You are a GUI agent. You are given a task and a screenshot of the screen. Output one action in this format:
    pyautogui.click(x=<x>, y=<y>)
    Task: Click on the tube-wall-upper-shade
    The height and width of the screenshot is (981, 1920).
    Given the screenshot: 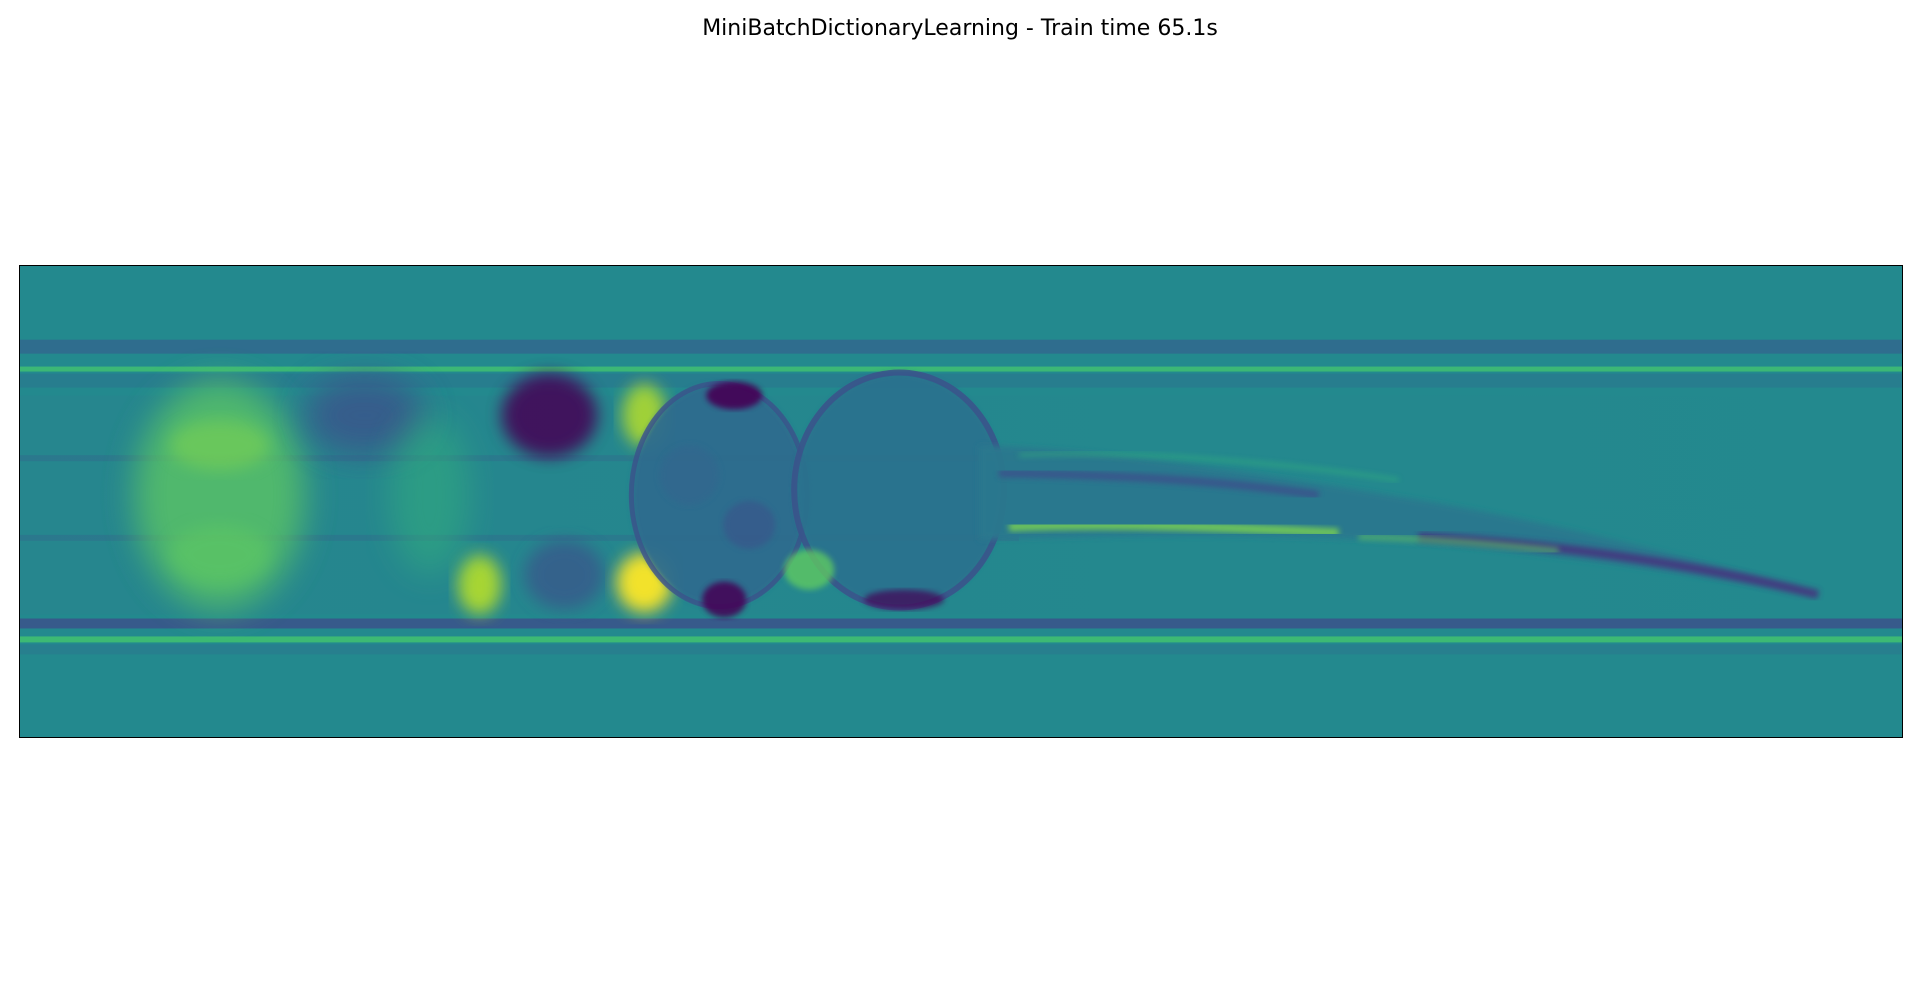 What is the action you would take?
    pyautogui.click(x=961, y=380)
    